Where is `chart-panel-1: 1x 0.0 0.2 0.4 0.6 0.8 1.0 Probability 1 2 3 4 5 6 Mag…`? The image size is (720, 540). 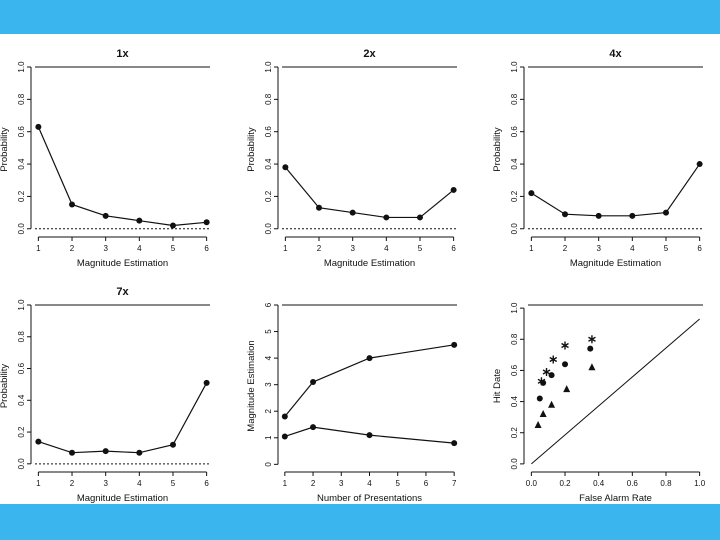 chart-panel-1: 1x 0.0 0.2 0.4 0.6 0.8 1.0 Probability 1 2 3 4 5 6 Mag… is located at coordinates (105, 158).